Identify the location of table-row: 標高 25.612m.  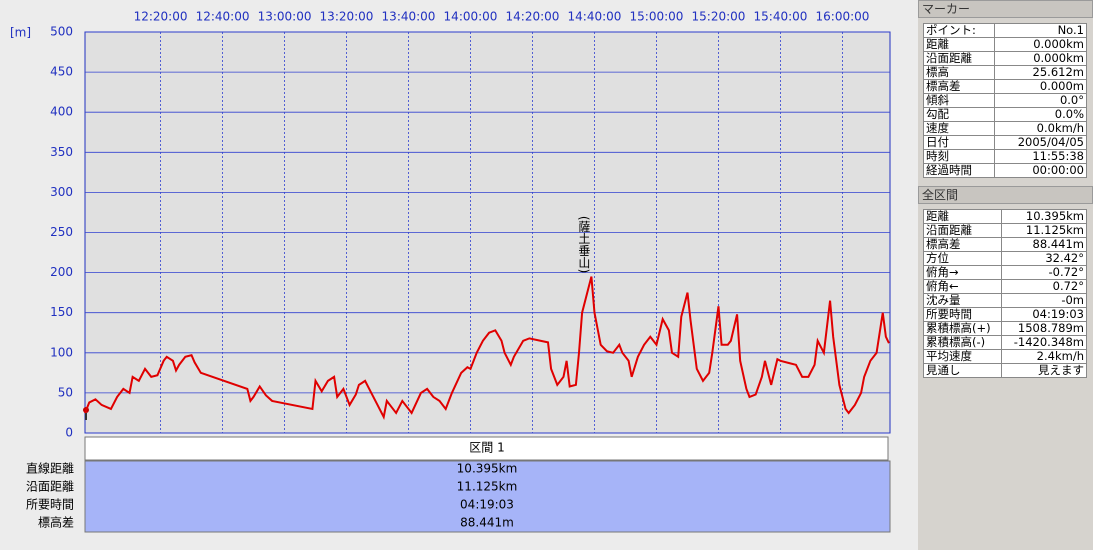
(1005, 72).